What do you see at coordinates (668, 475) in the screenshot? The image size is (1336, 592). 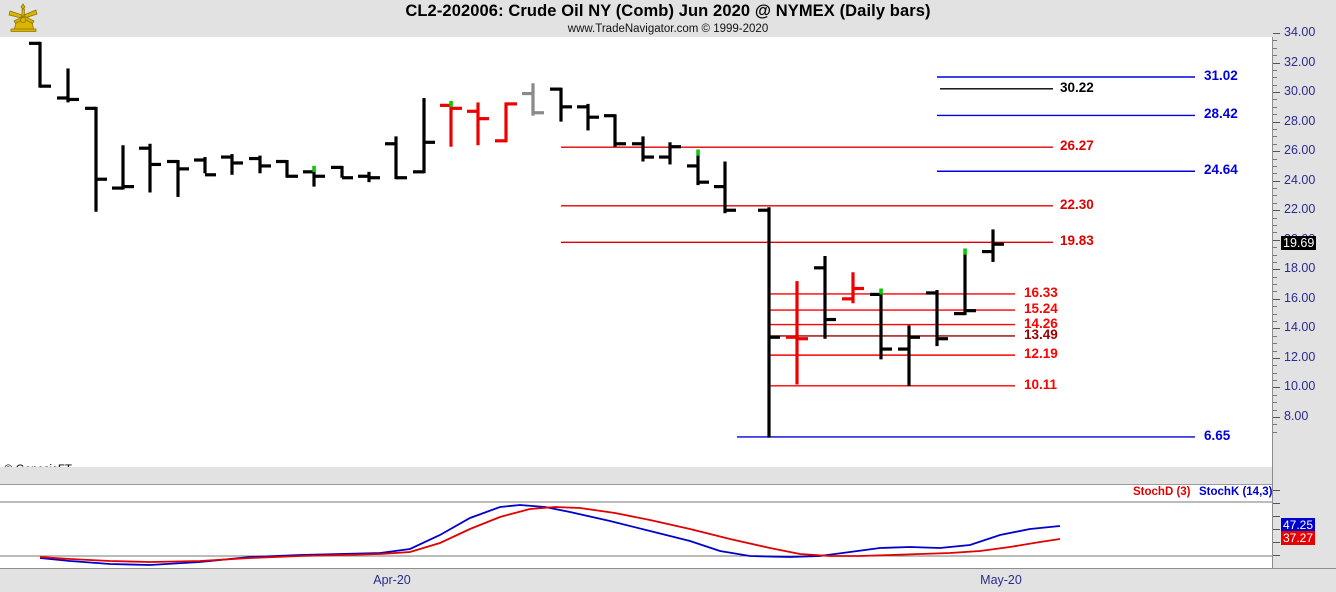 I see `pane-separator` at bounding box center [668, 475].